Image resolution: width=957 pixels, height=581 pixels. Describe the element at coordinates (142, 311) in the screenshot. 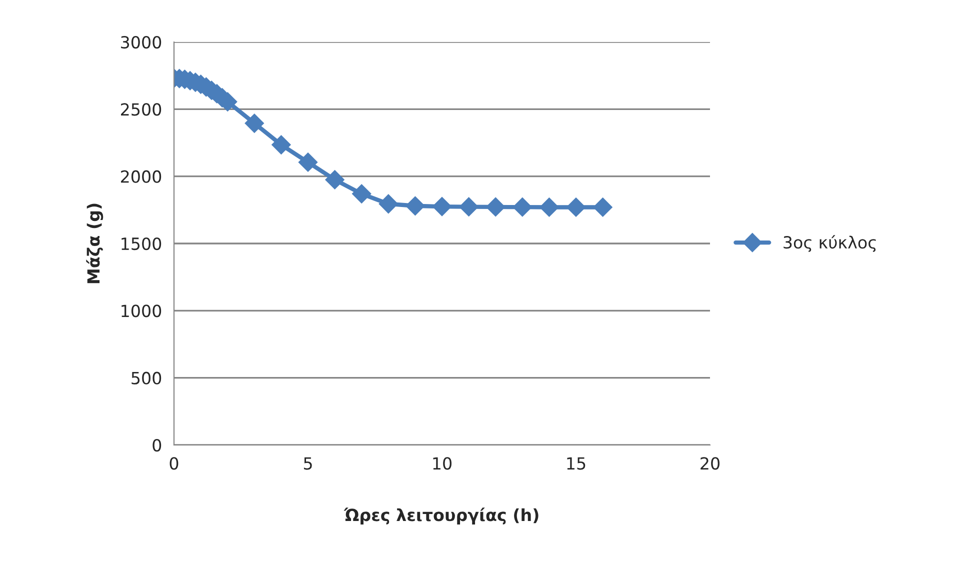

I see `y-tick-label: 1000` at that location.